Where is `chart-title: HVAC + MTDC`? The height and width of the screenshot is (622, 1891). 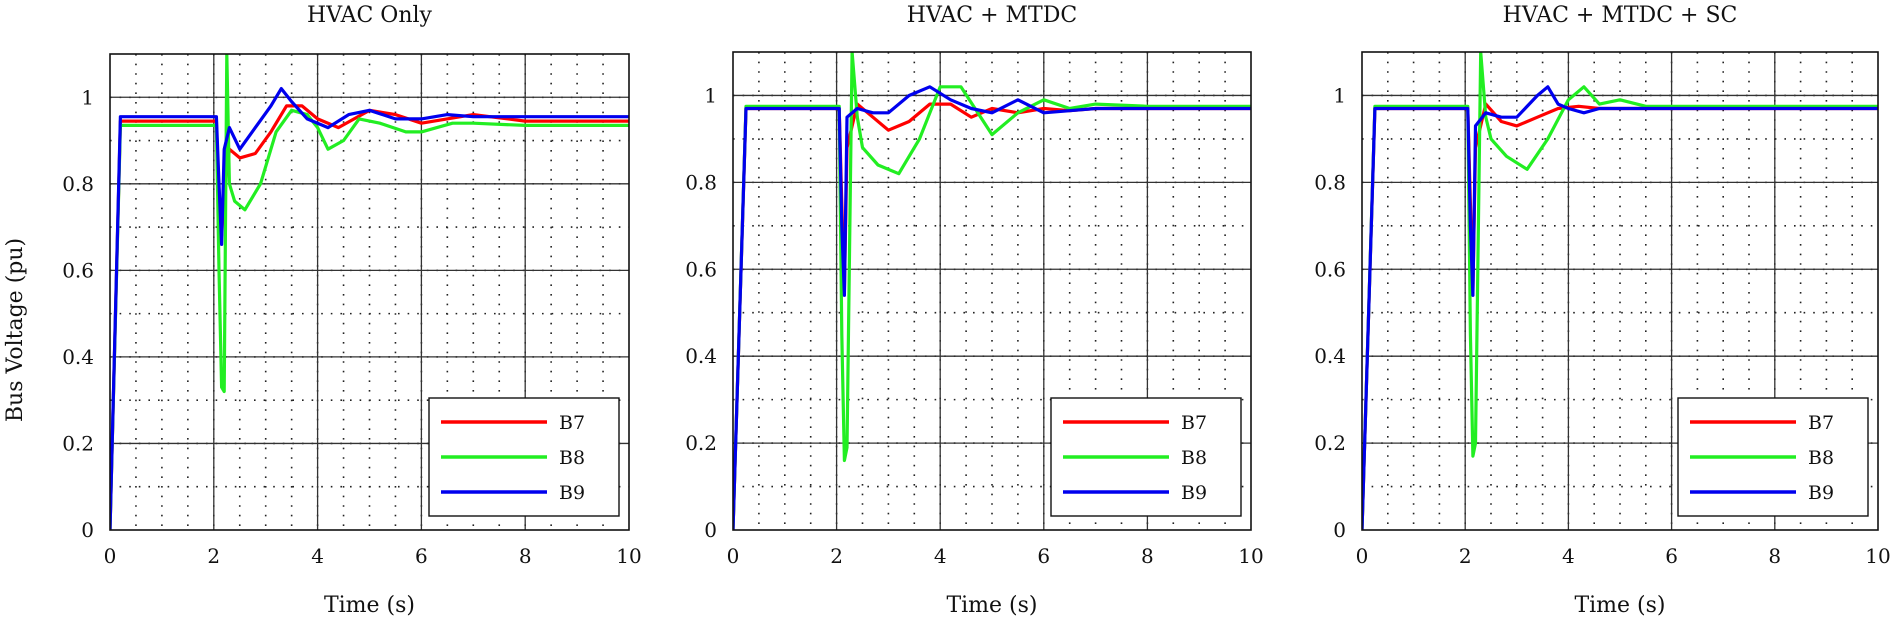 chart-title: HVAC + MTDC is located at coordinates (992, 15).